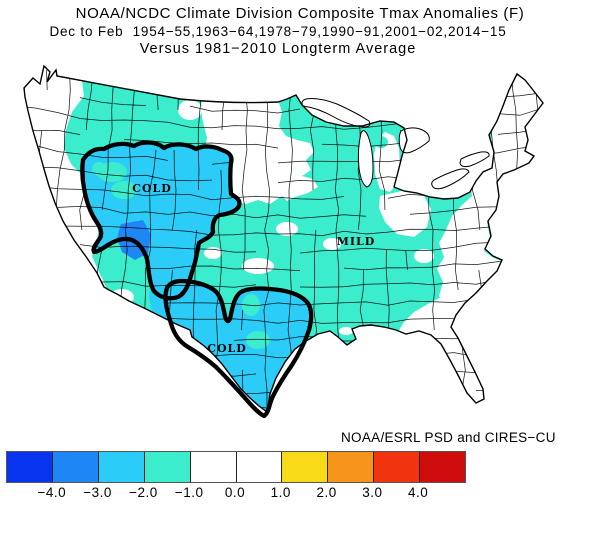 This screenshot has width=614, height=542. I want to click on anomaly-colorbar, so click(236, 467).